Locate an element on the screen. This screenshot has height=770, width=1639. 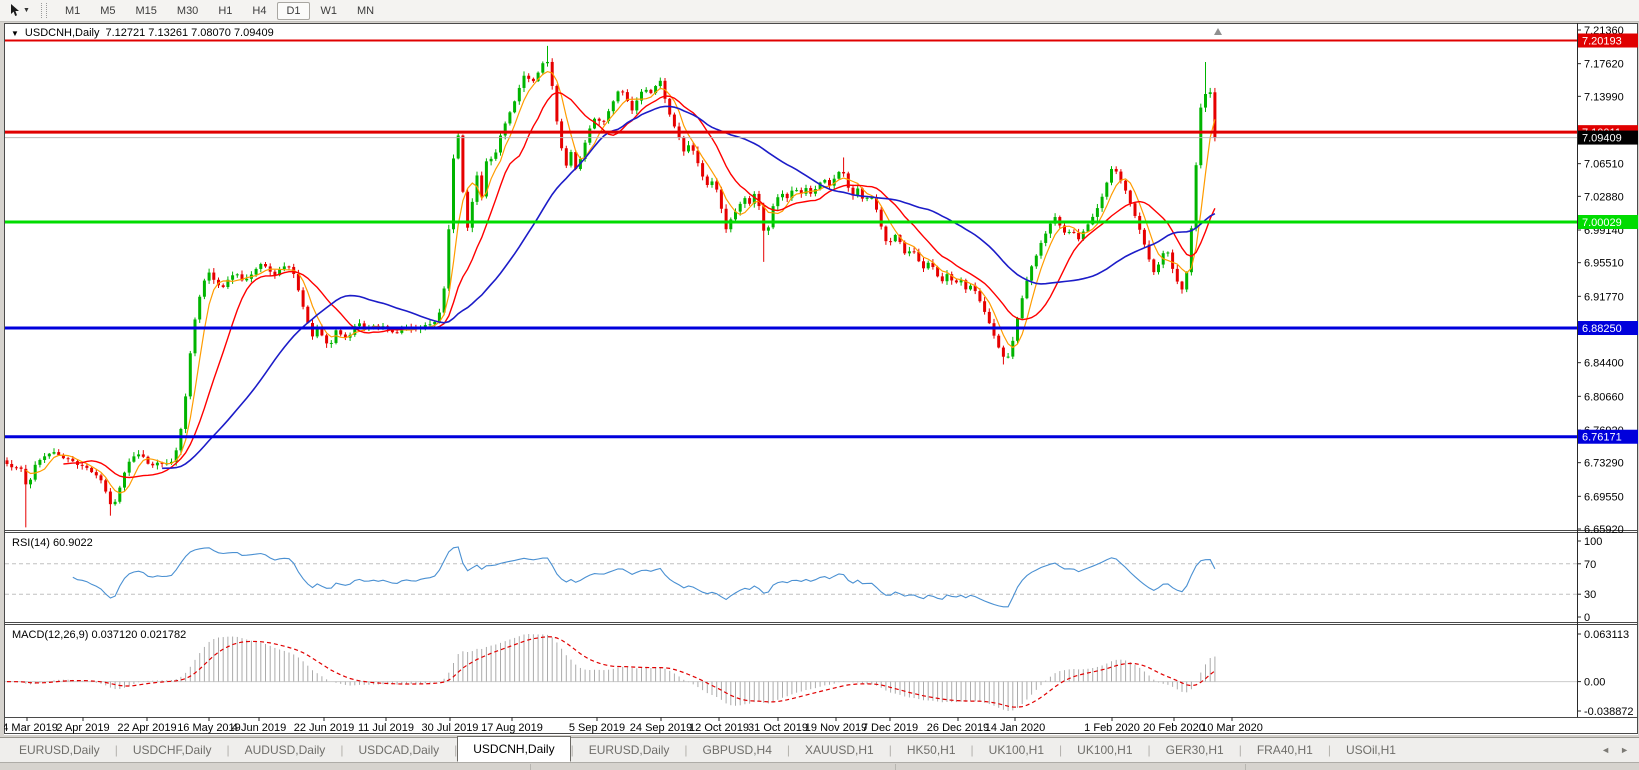
tab-scroll-arrows: ◄ ► is located at coordinates (1615, 750).